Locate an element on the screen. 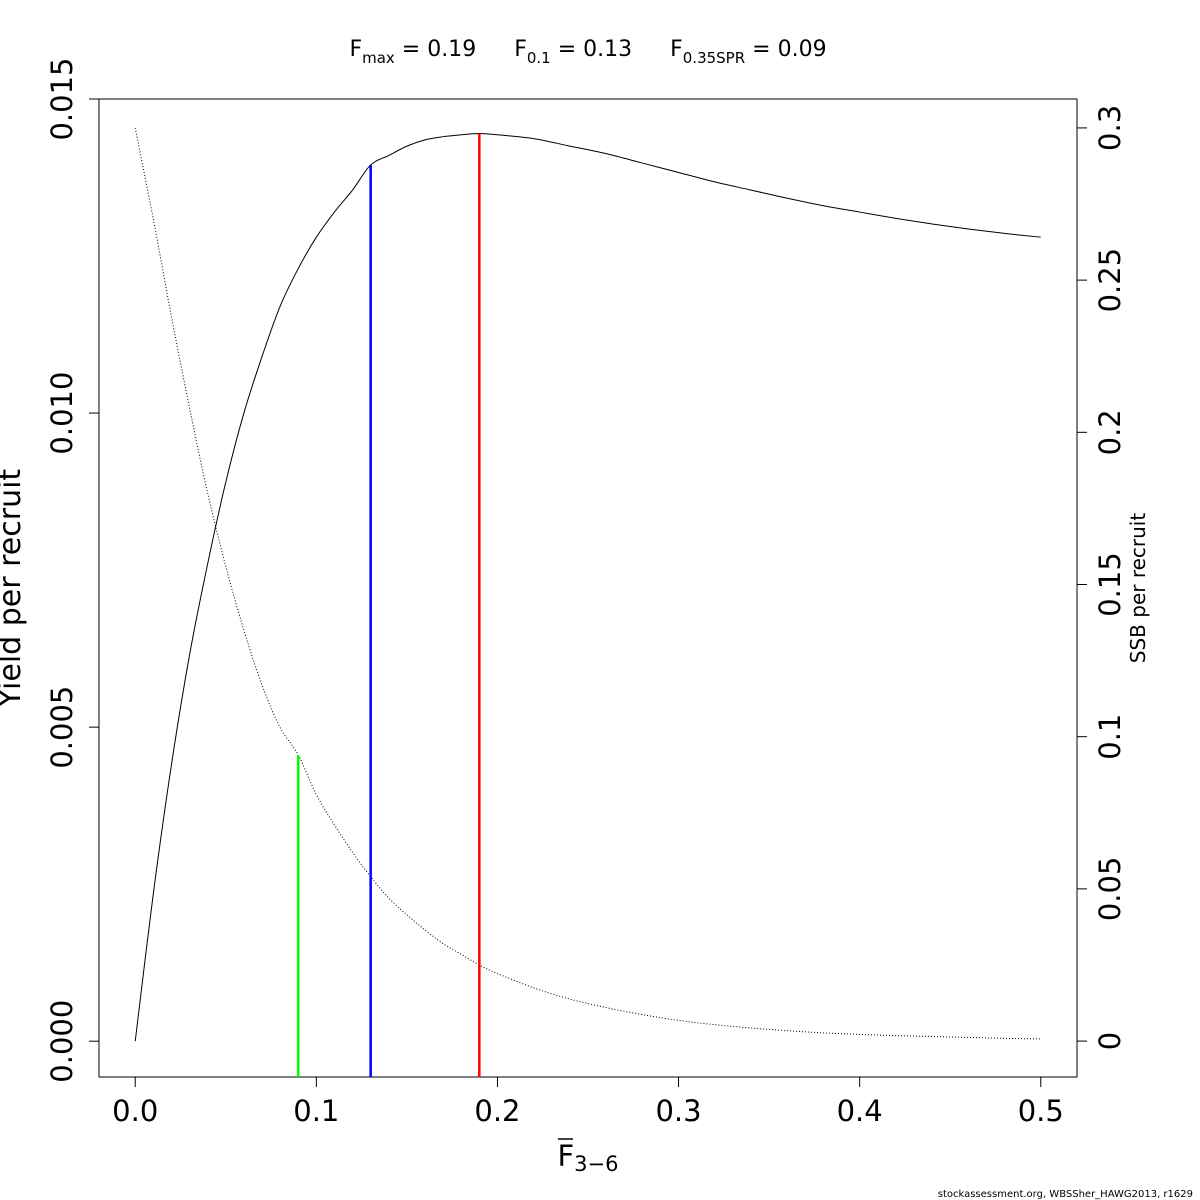 This screenshot has height=1200, width=1200. x-axis-title-text: F3−6 is located at coordinates (587, 1157).